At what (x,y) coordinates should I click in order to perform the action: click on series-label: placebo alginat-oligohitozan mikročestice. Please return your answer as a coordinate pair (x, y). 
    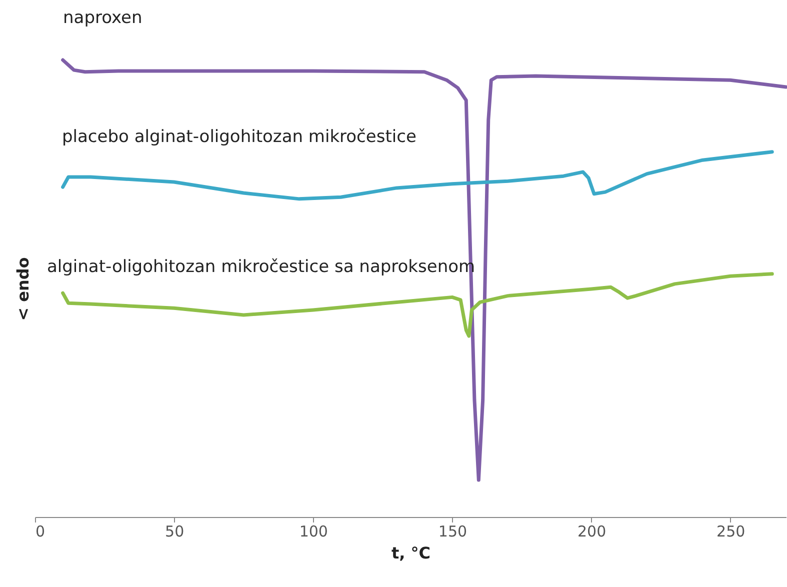
    Looking at the image, I should click on (239, 137).